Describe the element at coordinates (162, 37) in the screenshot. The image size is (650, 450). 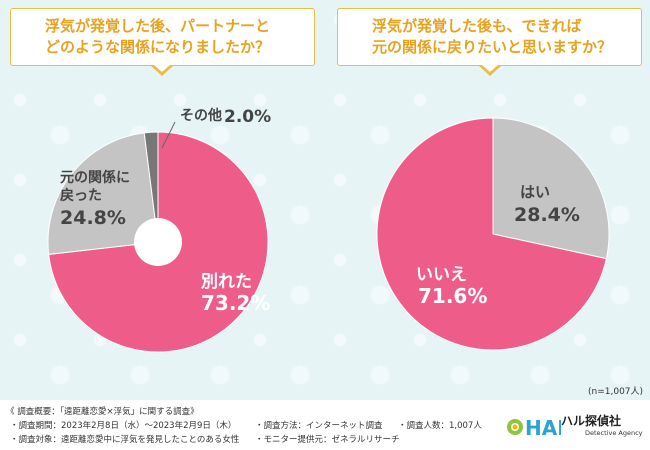
I see `question-box-left: 浮気が発覚した後、パートナーと どのような関係になりましたか？` at that location.